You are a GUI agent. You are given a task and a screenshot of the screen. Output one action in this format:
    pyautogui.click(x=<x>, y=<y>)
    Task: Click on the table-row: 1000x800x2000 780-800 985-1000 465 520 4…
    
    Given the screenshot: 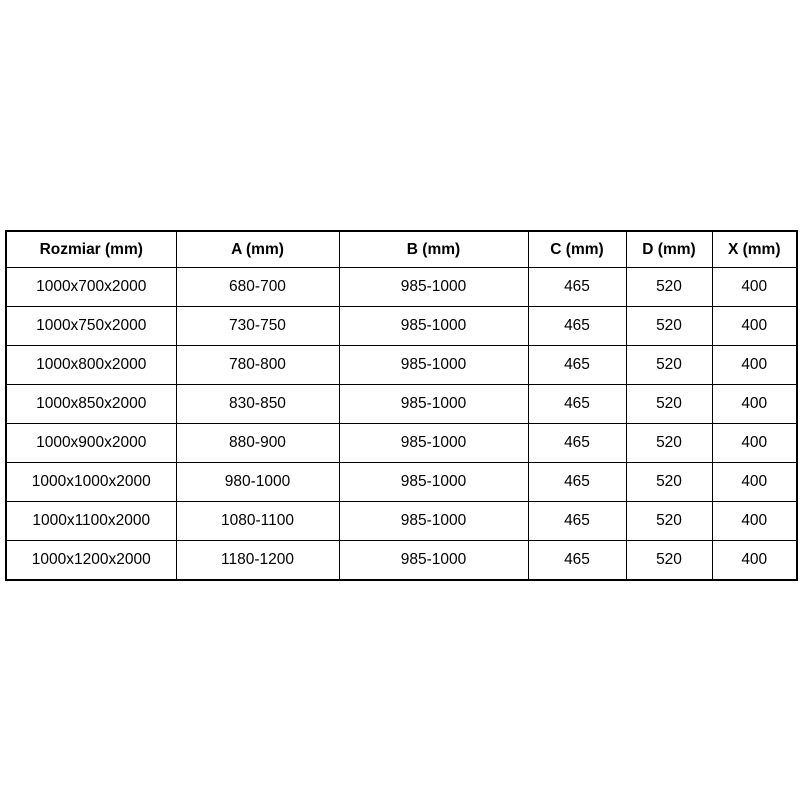 What is the action you would take?
    pyautogui.click(x=401, y=365)
    